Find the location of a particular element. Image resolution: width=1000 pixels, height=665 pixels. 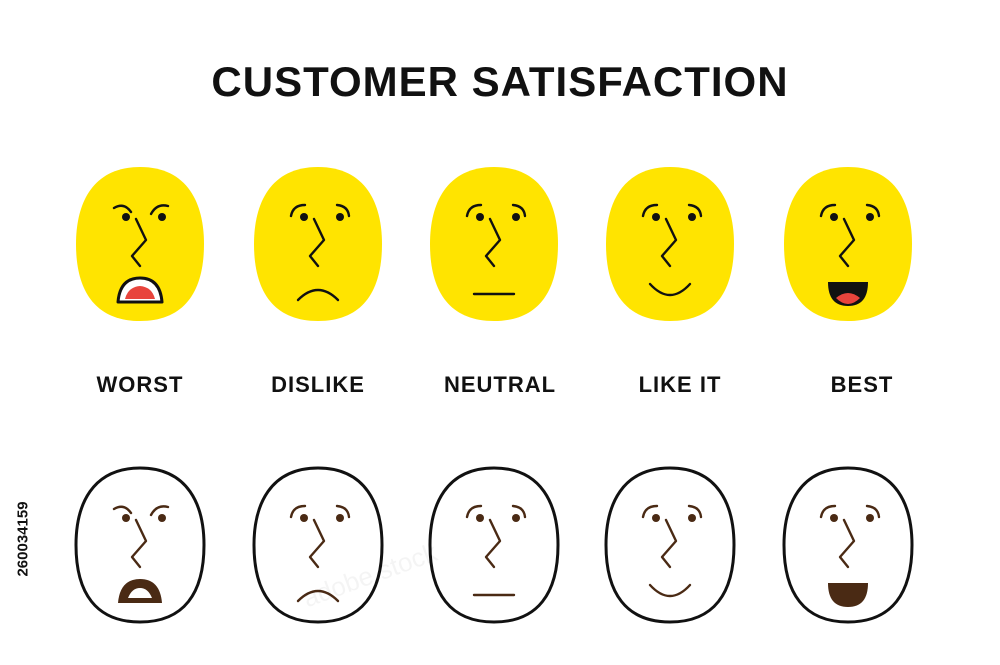

stock-id: 260034159 is located at coordinates (23, 539).